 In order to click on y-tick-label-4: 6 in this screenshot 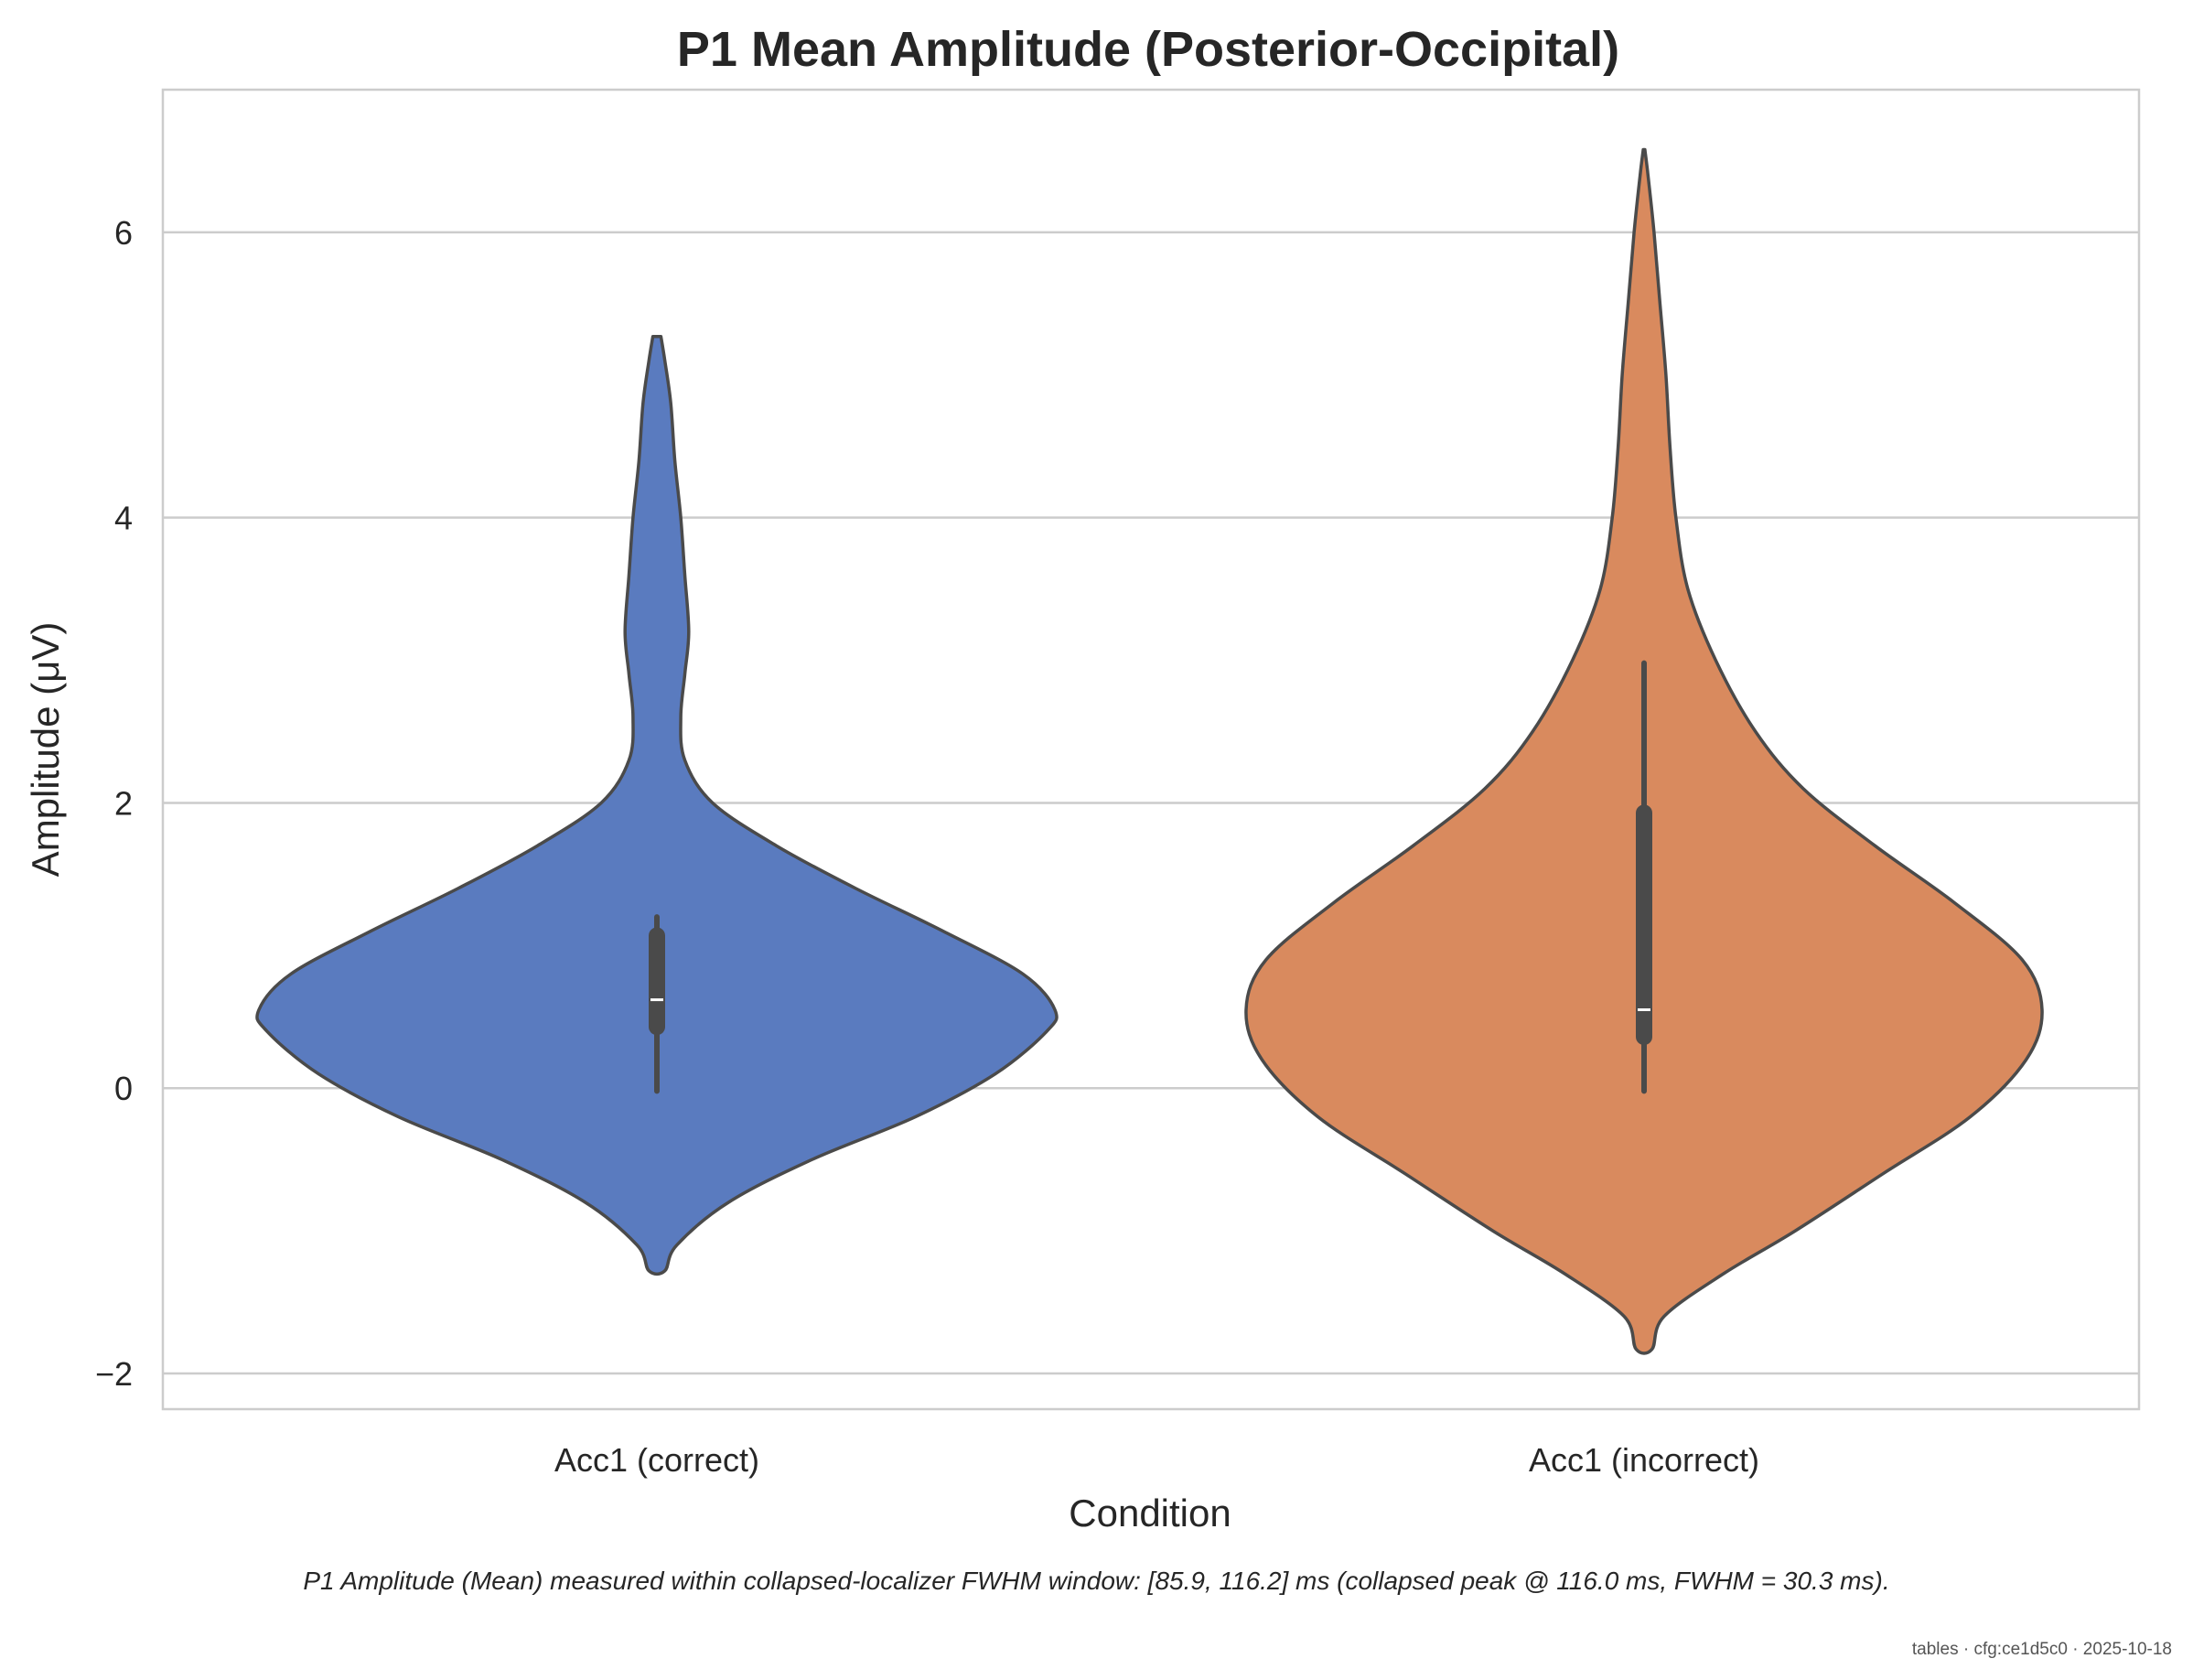, I will do `click(123, 233)`.